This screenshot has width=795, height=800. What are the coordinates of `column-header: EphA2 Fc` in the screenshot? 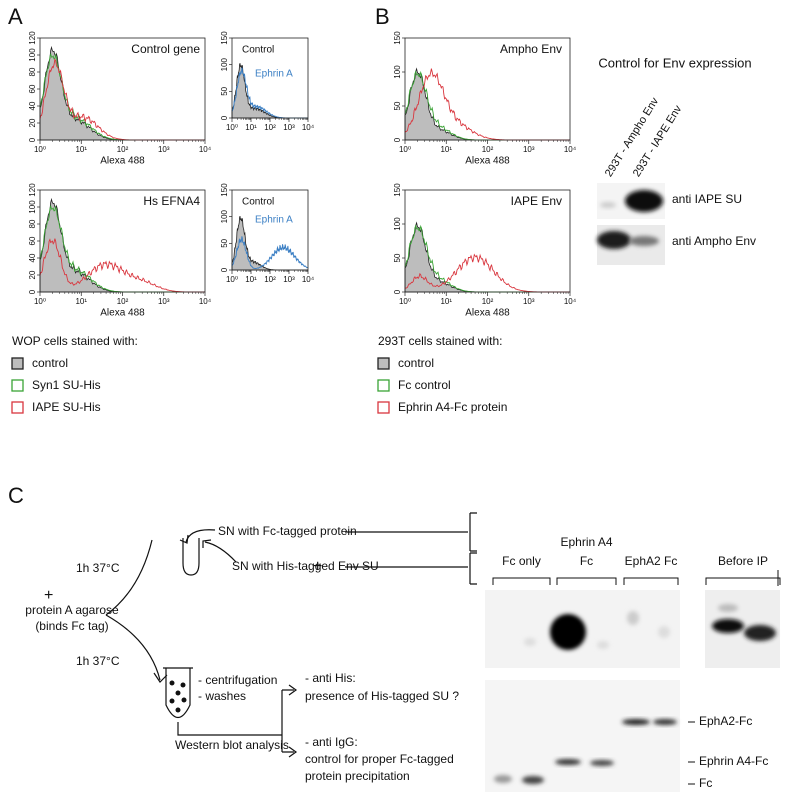 It's located at (651, 561).